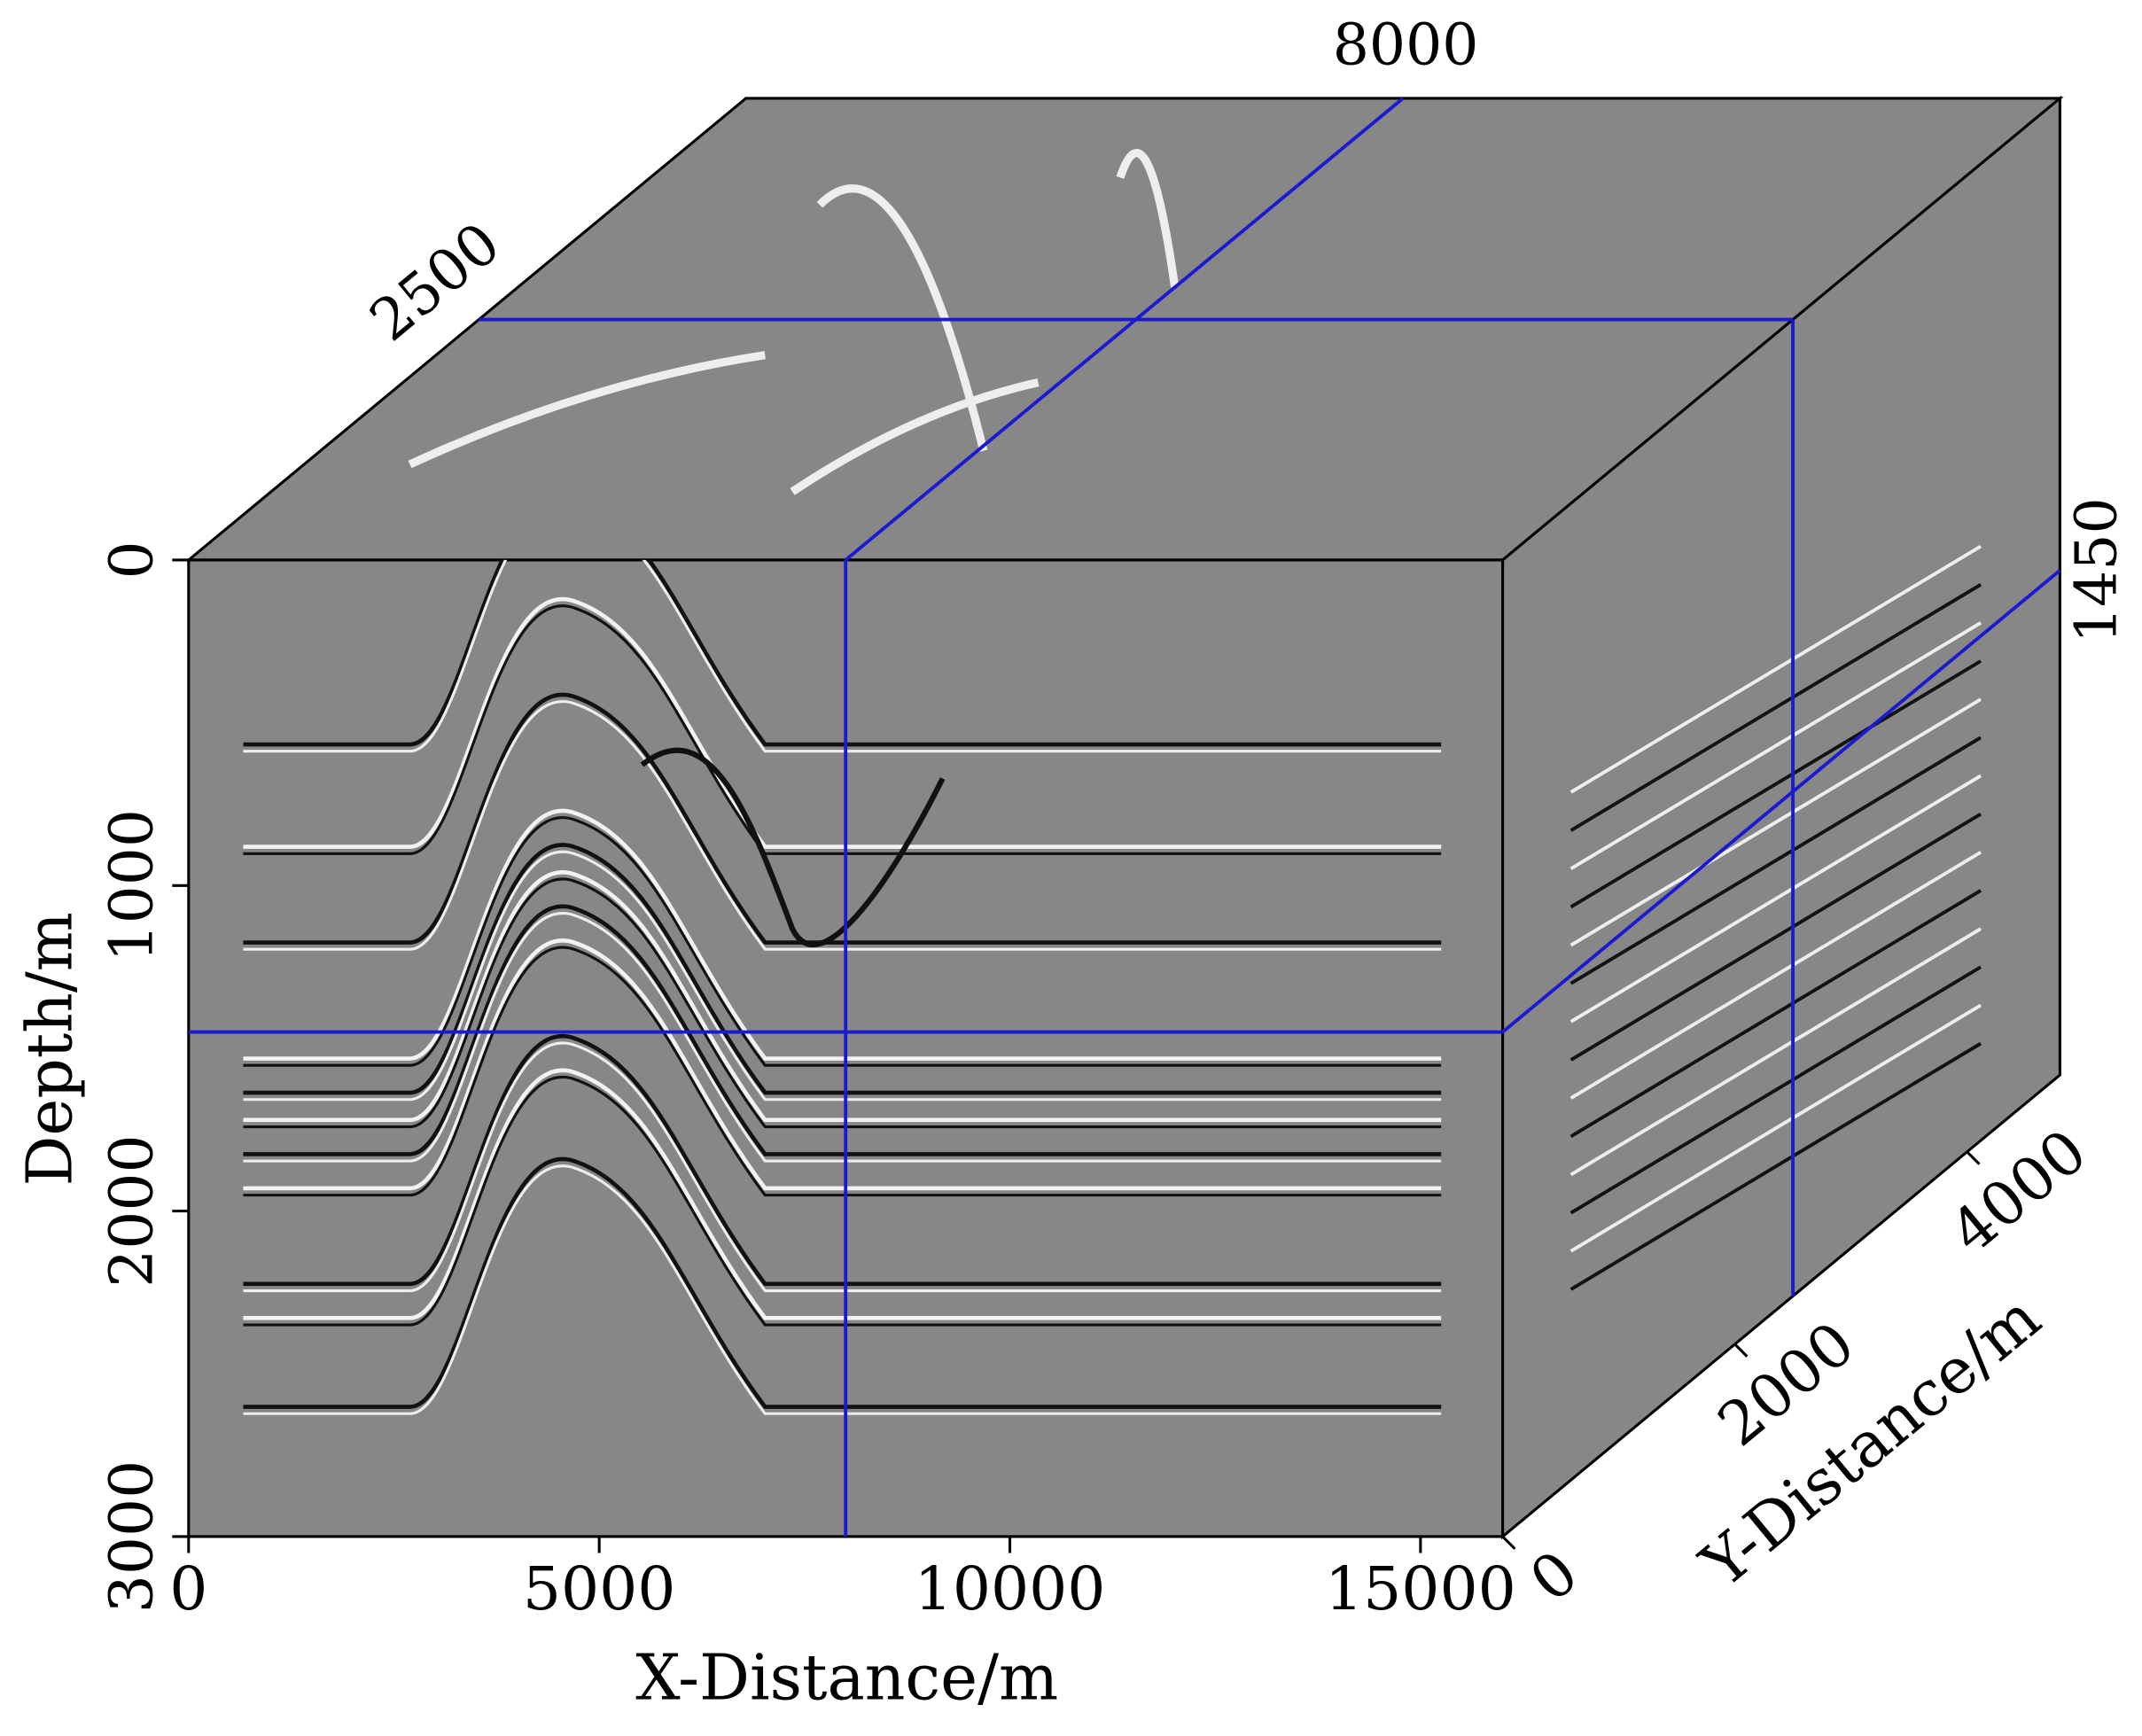 The height and width of the screenshot is (1736, 2142). What do you see at coordinates (1124, 329) in the screenshot?
I see `x-slice-line` at bounding box center [1124, 329].